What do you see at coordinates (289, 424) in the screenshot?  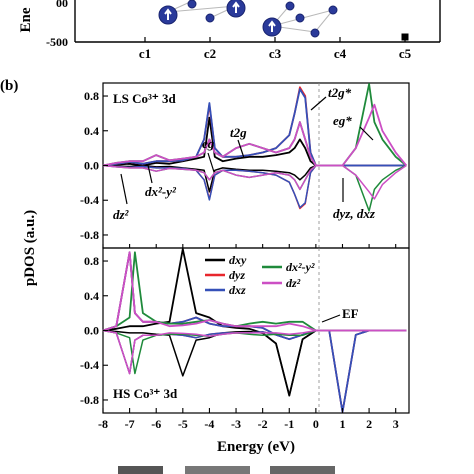 I see `x-tick-label: -1` at bounding box center [289, 424].